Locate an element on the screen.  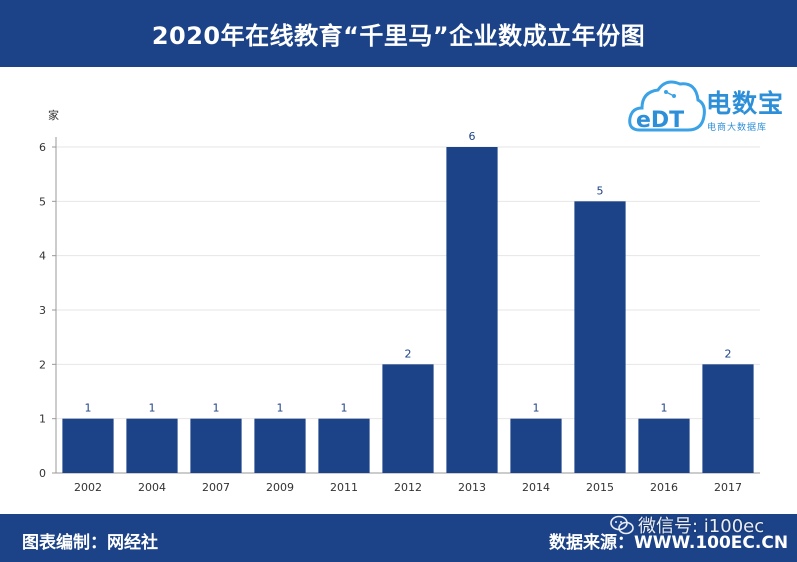
x-tick-label-2013: 2013 is located at coordinates (472, 487).